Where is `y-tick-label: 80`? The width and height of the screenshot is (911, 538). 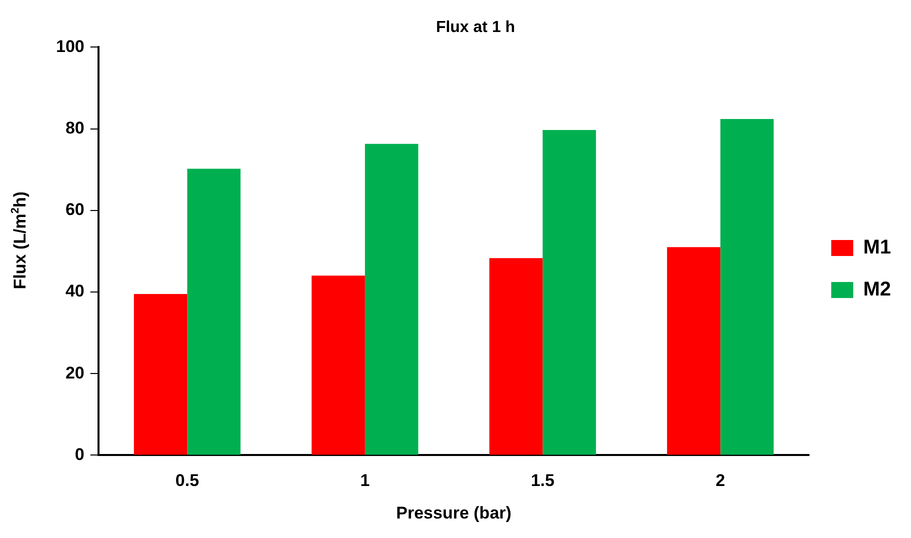 y-tick-label: 80 is located at coordinates (74, 128).